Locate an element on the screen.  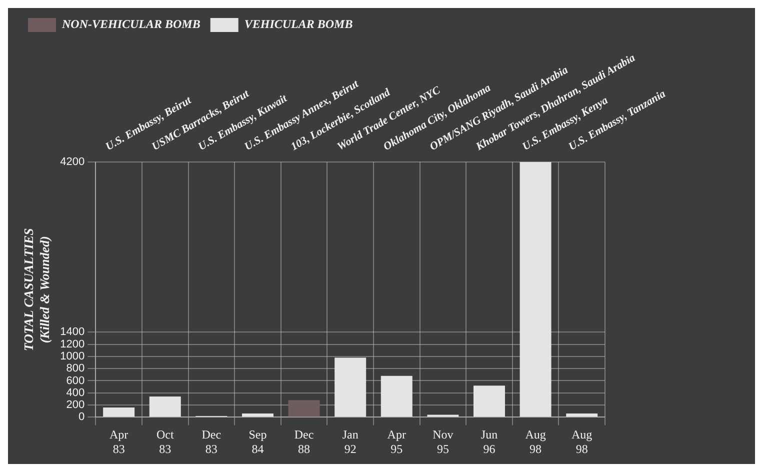
y-tick-label: 200 is located at coordinates (75, 405).